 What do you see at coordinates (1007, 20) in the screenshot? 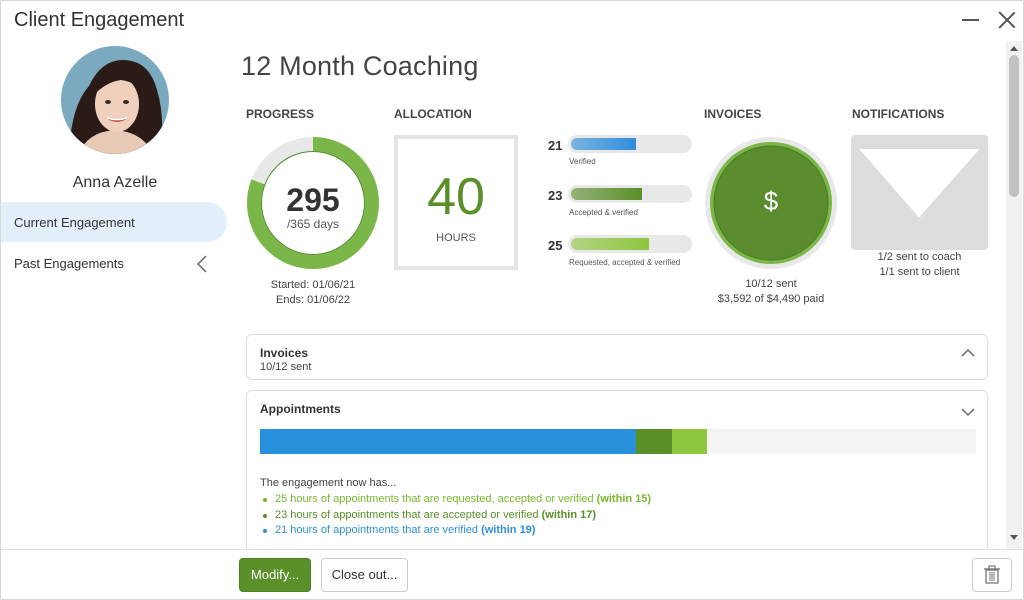
I see `close-icon` at bounding box center [1007, 20].